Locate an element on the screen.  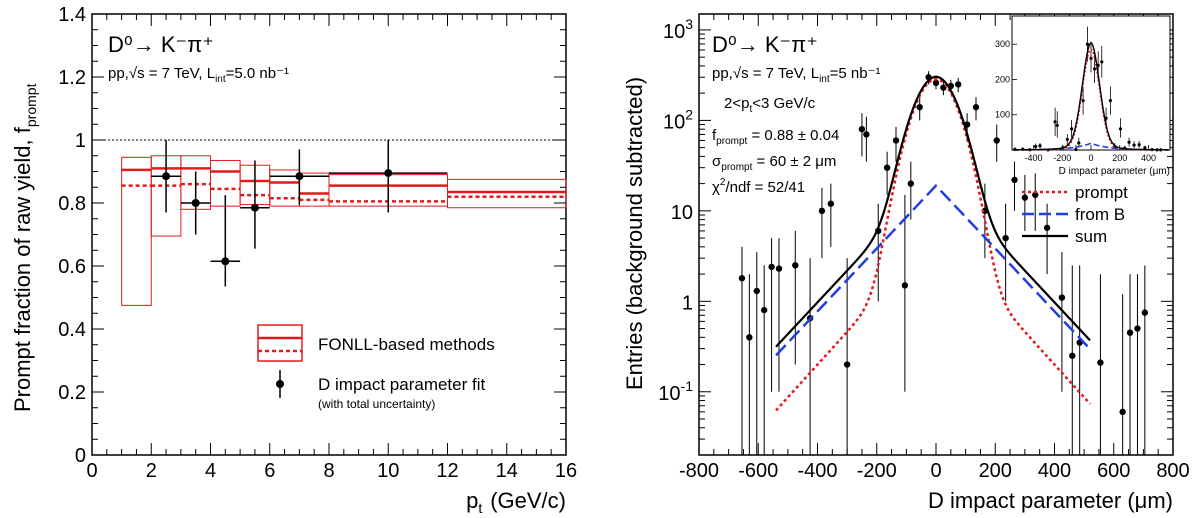
legend-prompt-label: prompt is located at coordinates (1101, 192).